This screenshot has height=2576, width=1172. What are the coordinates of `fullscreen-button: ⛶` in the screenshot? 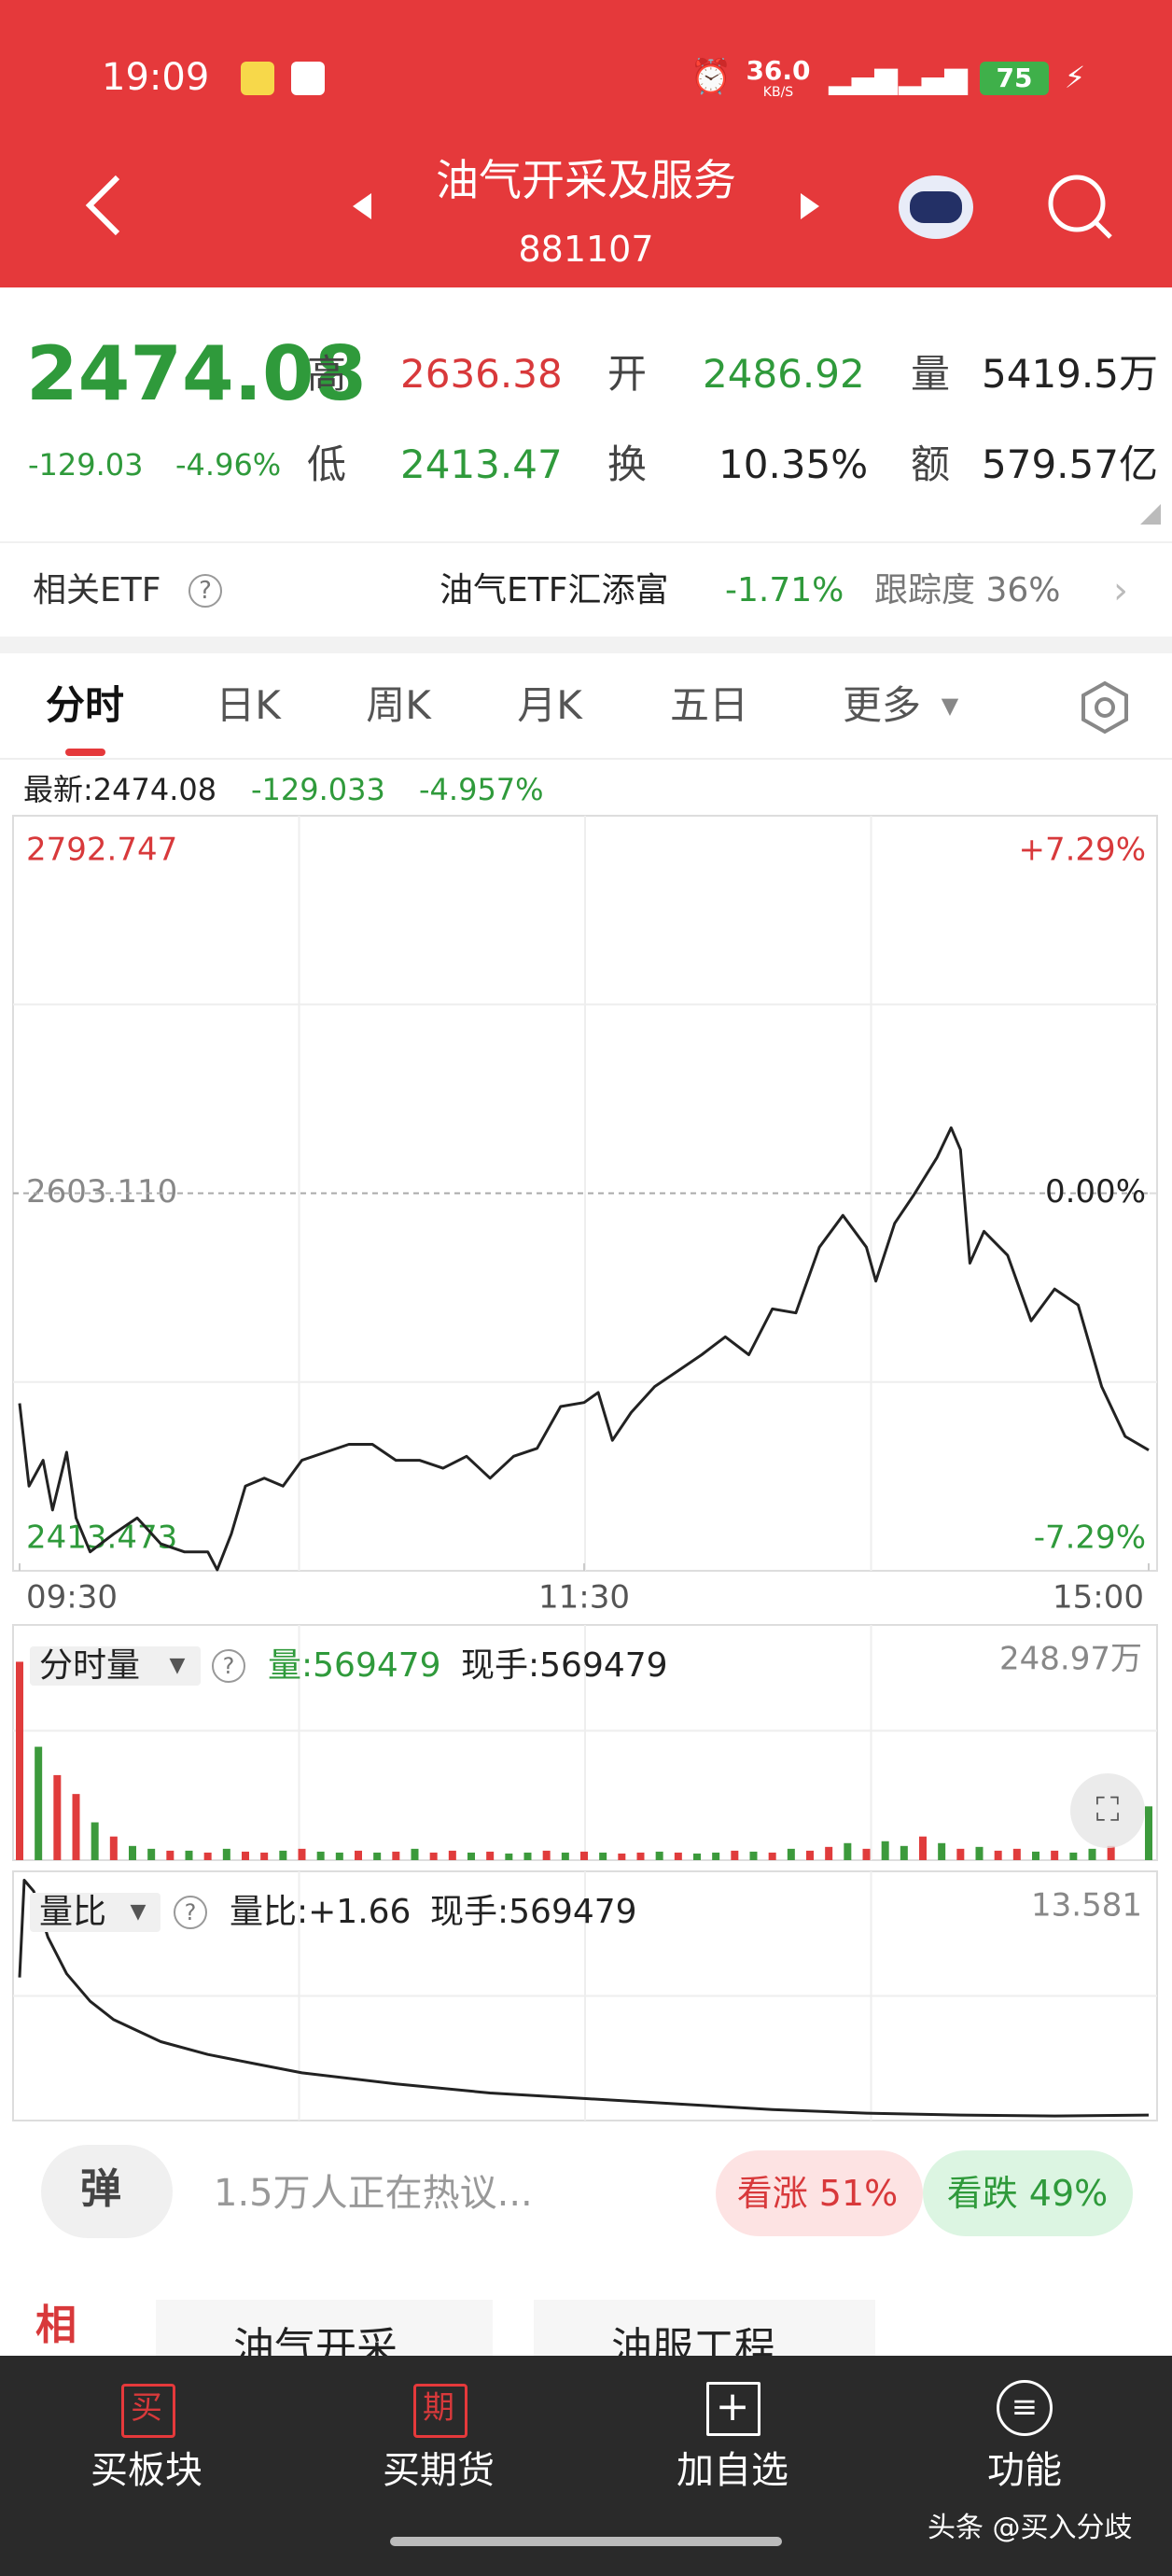 It's located at (1107, 1810).